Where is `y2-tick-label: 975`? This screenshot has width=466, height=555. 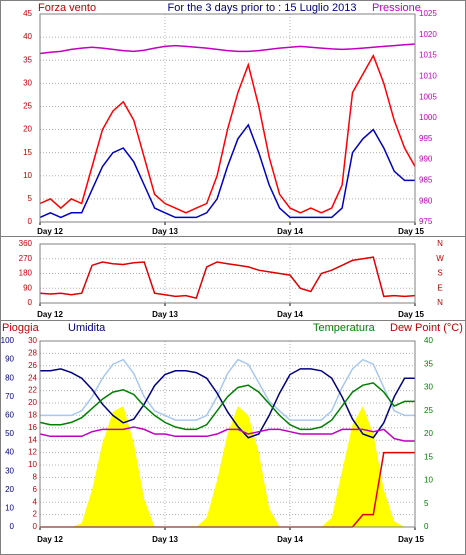 y2-tick-label: 975 is located at coordinates (426, 221).